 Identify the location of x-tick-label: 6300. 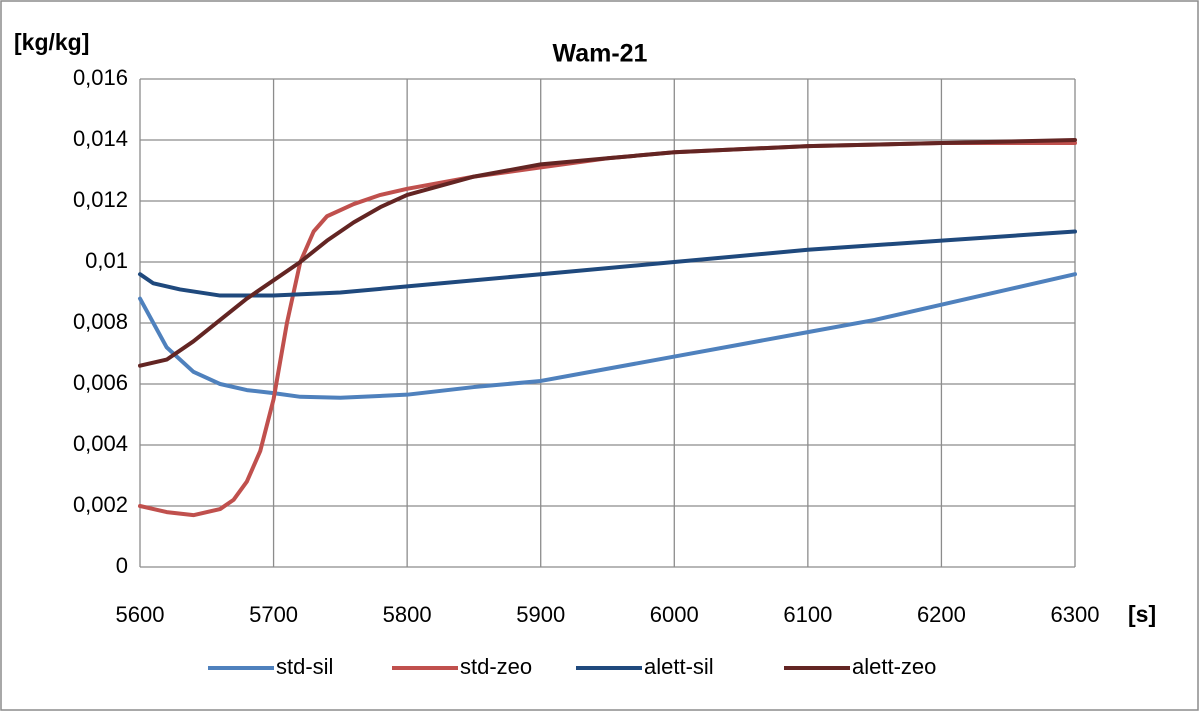
(1075, 614).